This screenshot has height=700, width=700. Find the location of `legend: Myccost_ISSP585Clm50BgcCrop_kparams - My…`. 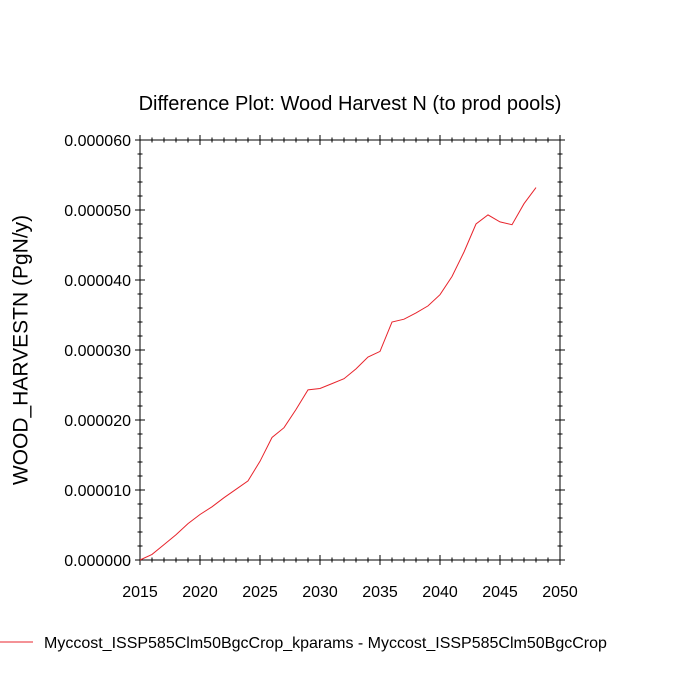

legend: Myccost_ISSP585Clm50BgcCrop_kparams - My… is located at coordinates (303, 643).